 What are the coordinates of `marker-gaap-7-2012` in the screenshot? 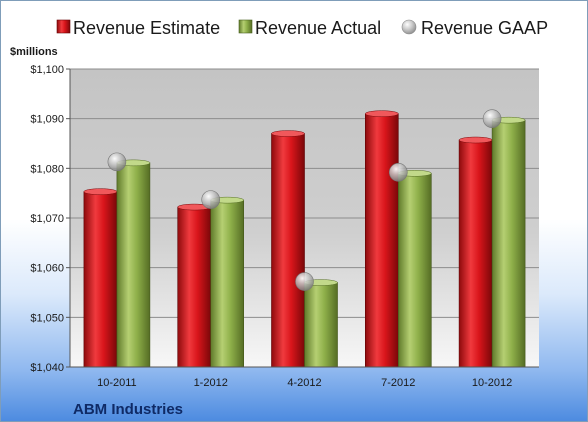 It's located at (398, 172).